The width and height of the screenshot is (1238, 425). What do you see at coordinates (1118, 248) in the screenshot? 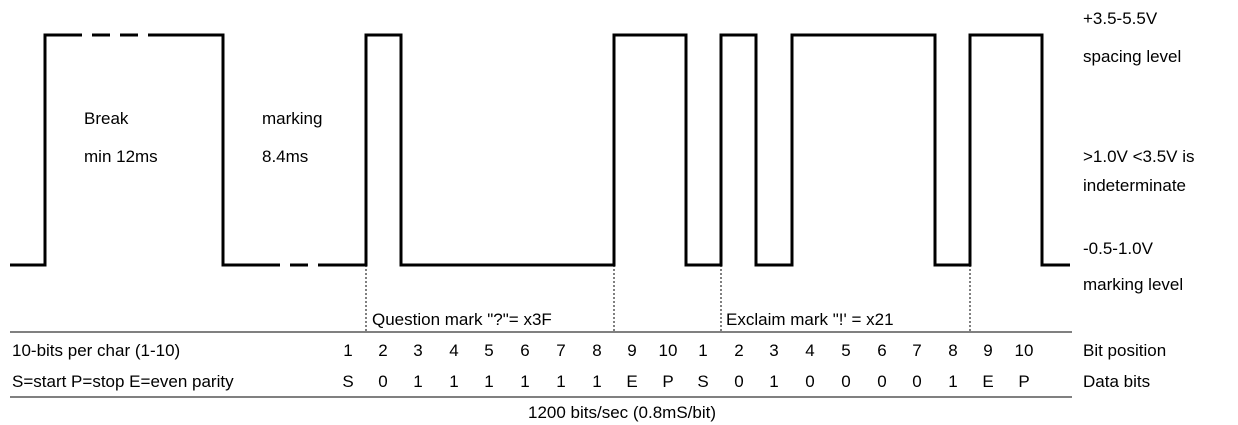
I see `marking-voltage: -0.5-1.0V` at bounding box center [1118, 248].